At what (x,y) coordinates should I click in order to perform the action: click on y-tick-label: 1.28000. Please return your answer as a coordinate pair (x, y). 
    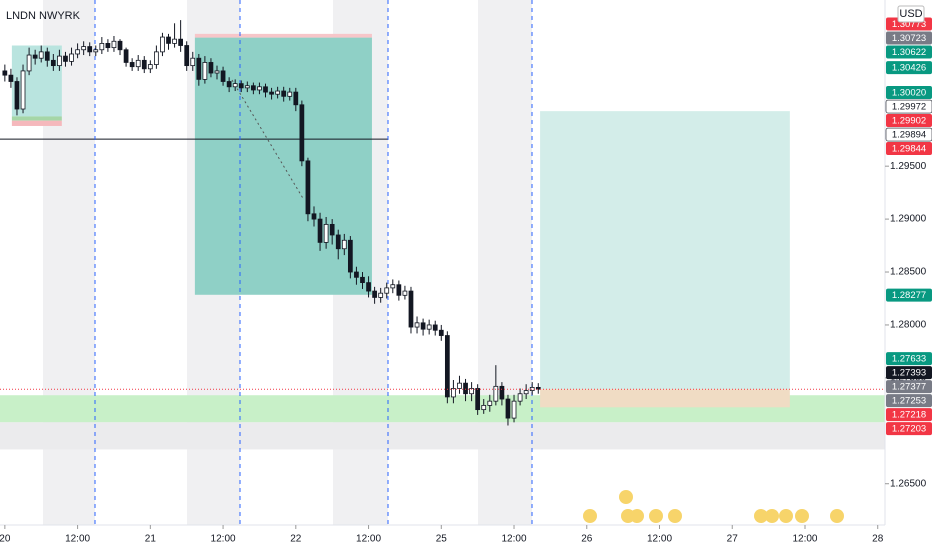
    Looking at the image, I should click on (908, 325).